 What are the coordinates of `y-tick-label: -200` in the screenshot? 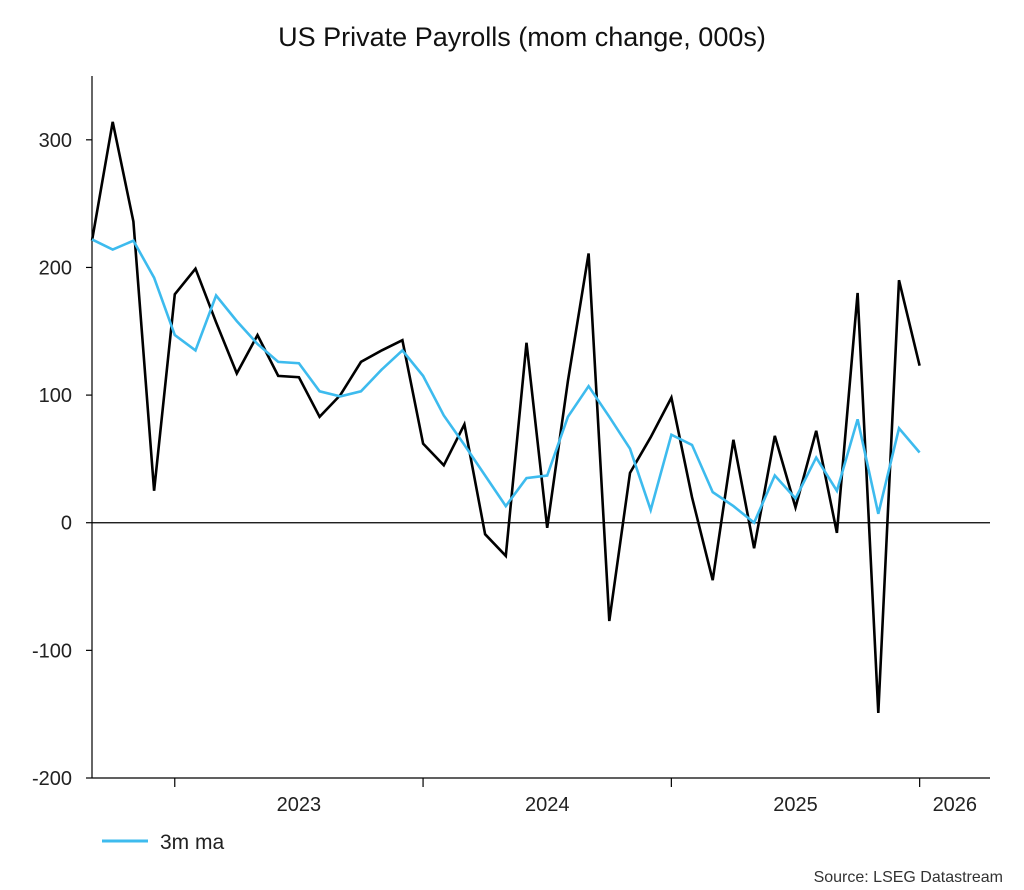 It's located at (52, 779).